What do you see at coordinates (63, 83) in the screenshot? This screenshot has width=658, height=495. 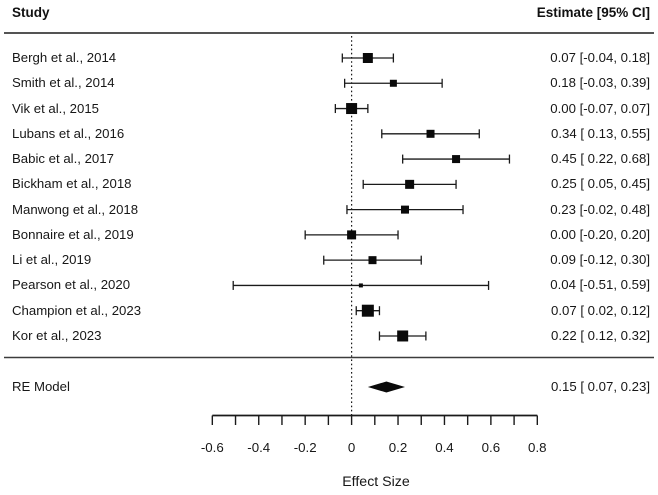 I see `study-label: Smith et al., 2014` at bounding box center [63, 83].